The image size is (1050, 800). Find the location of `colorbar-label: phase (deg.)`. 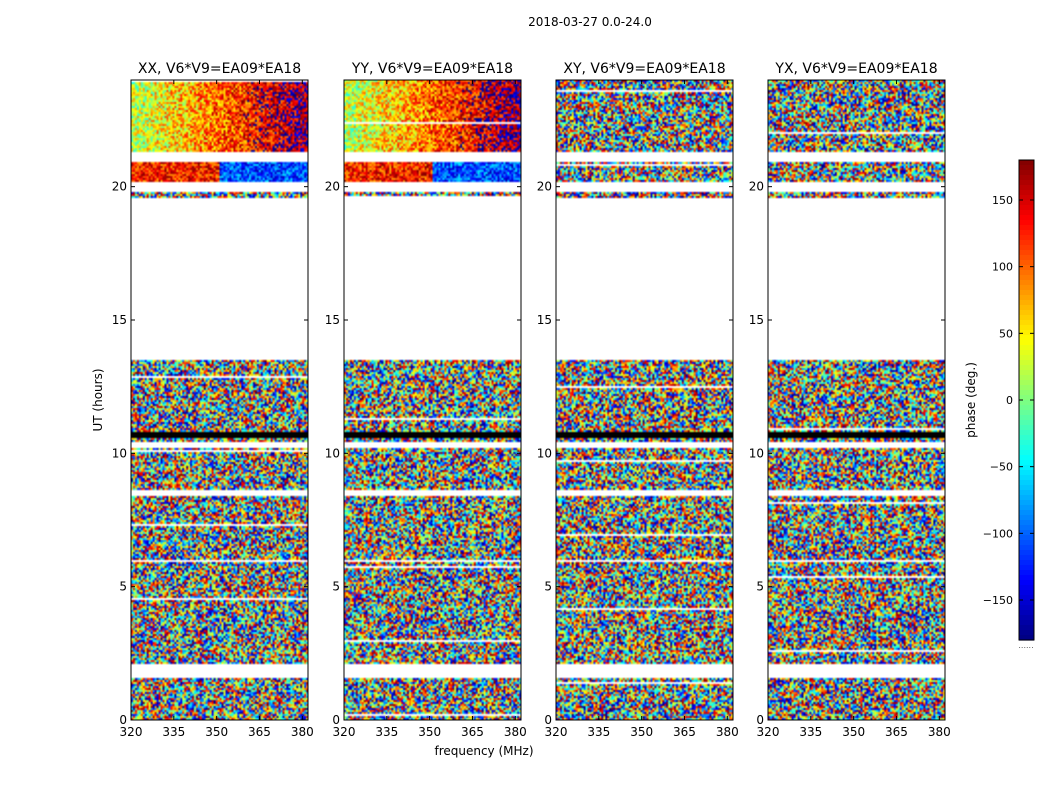

colorbar-label: phase (deg.) is located at coordinates (971, 400).